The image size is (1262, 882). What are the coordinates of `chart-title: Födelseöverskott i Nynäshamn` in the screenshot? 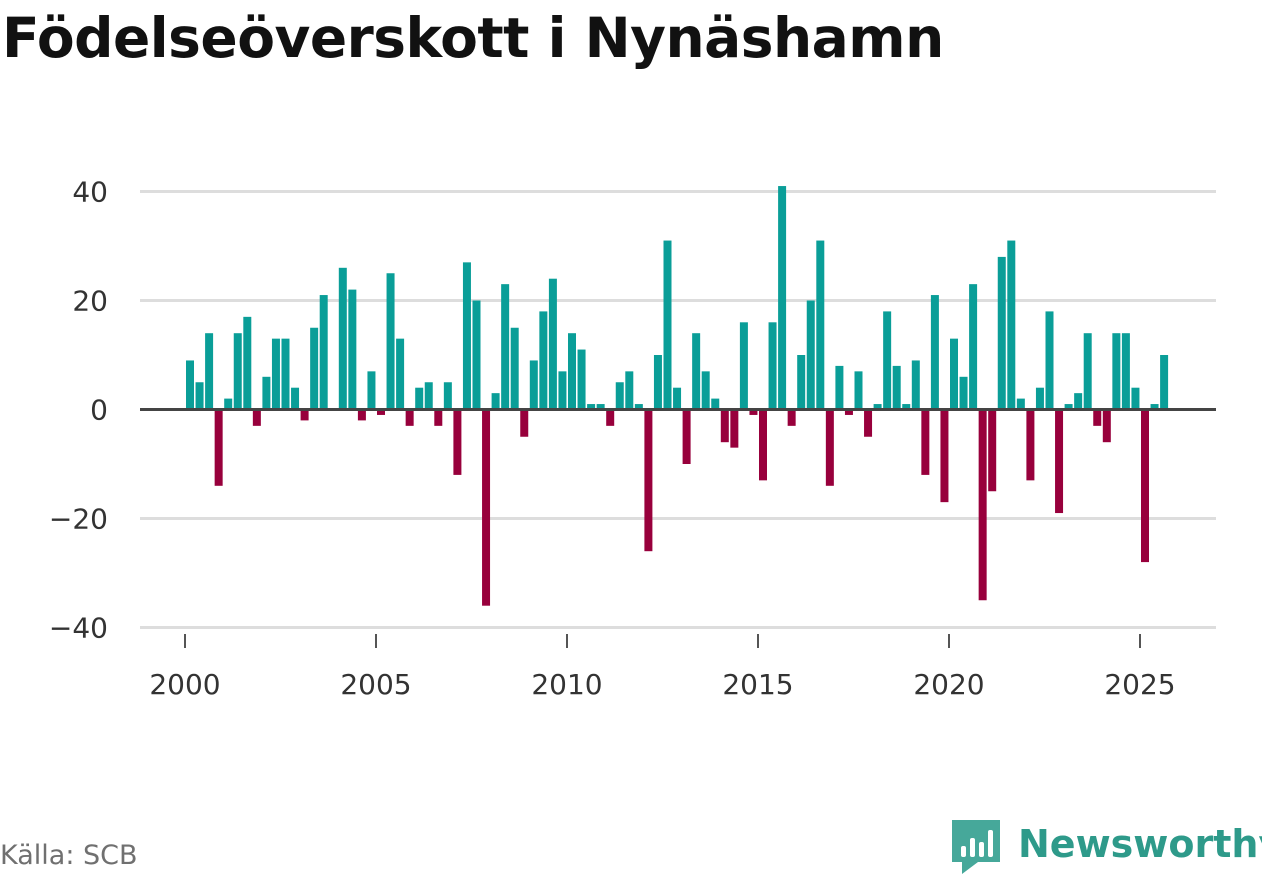 It's located at (473, 38).